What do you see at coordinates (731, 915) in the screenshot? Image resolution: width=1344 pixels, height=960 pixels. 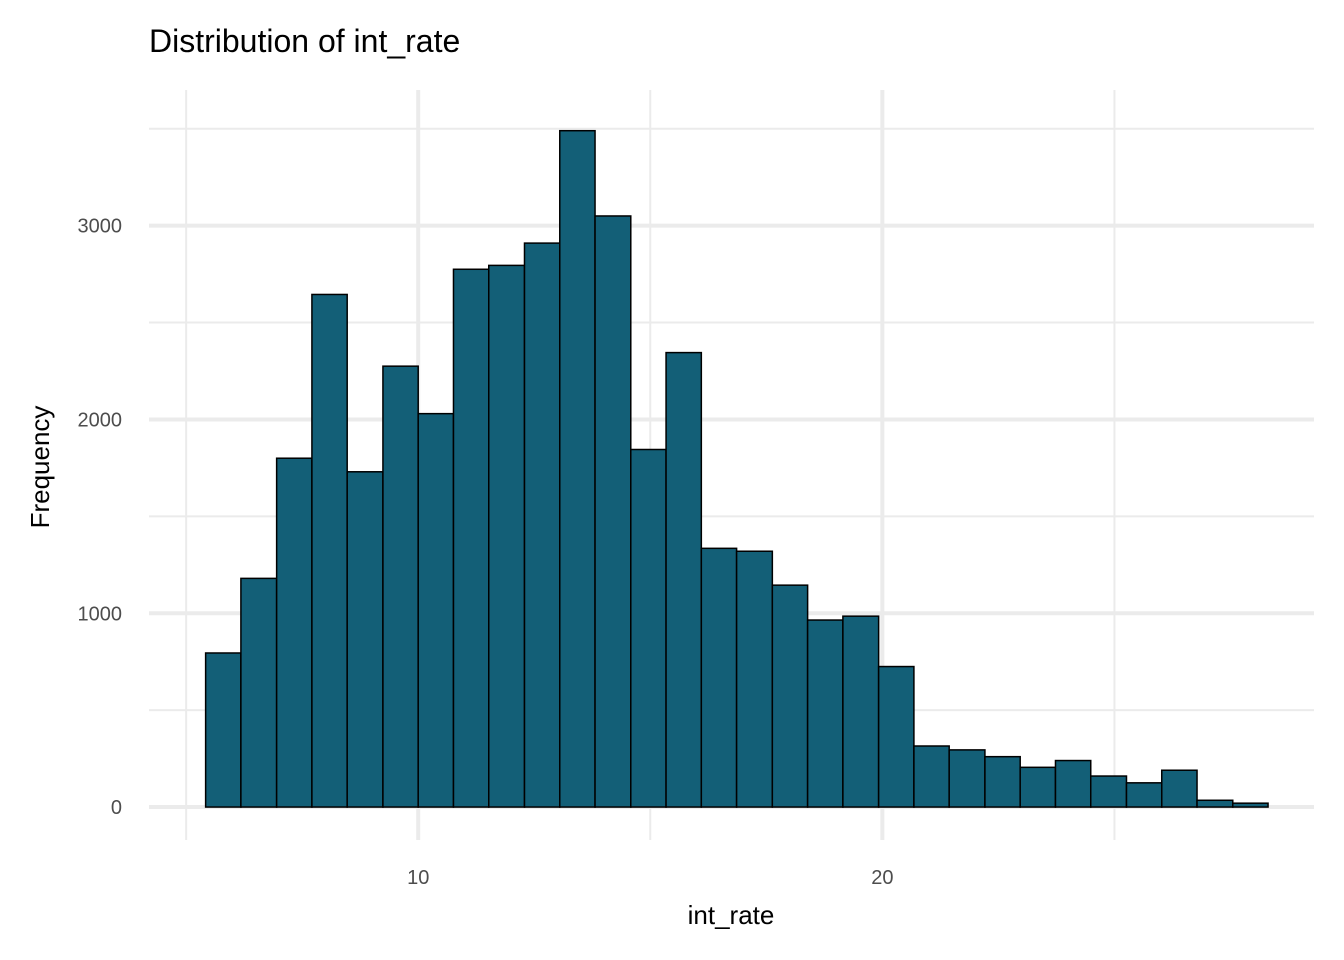 I see `x-axis-label: int_rate` at bounding box center [731, 915].